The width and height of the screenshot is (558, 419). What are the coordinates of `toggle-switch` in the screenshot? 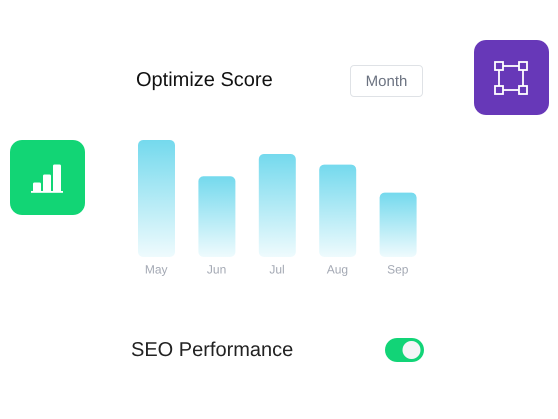 It's located at (404, 350).